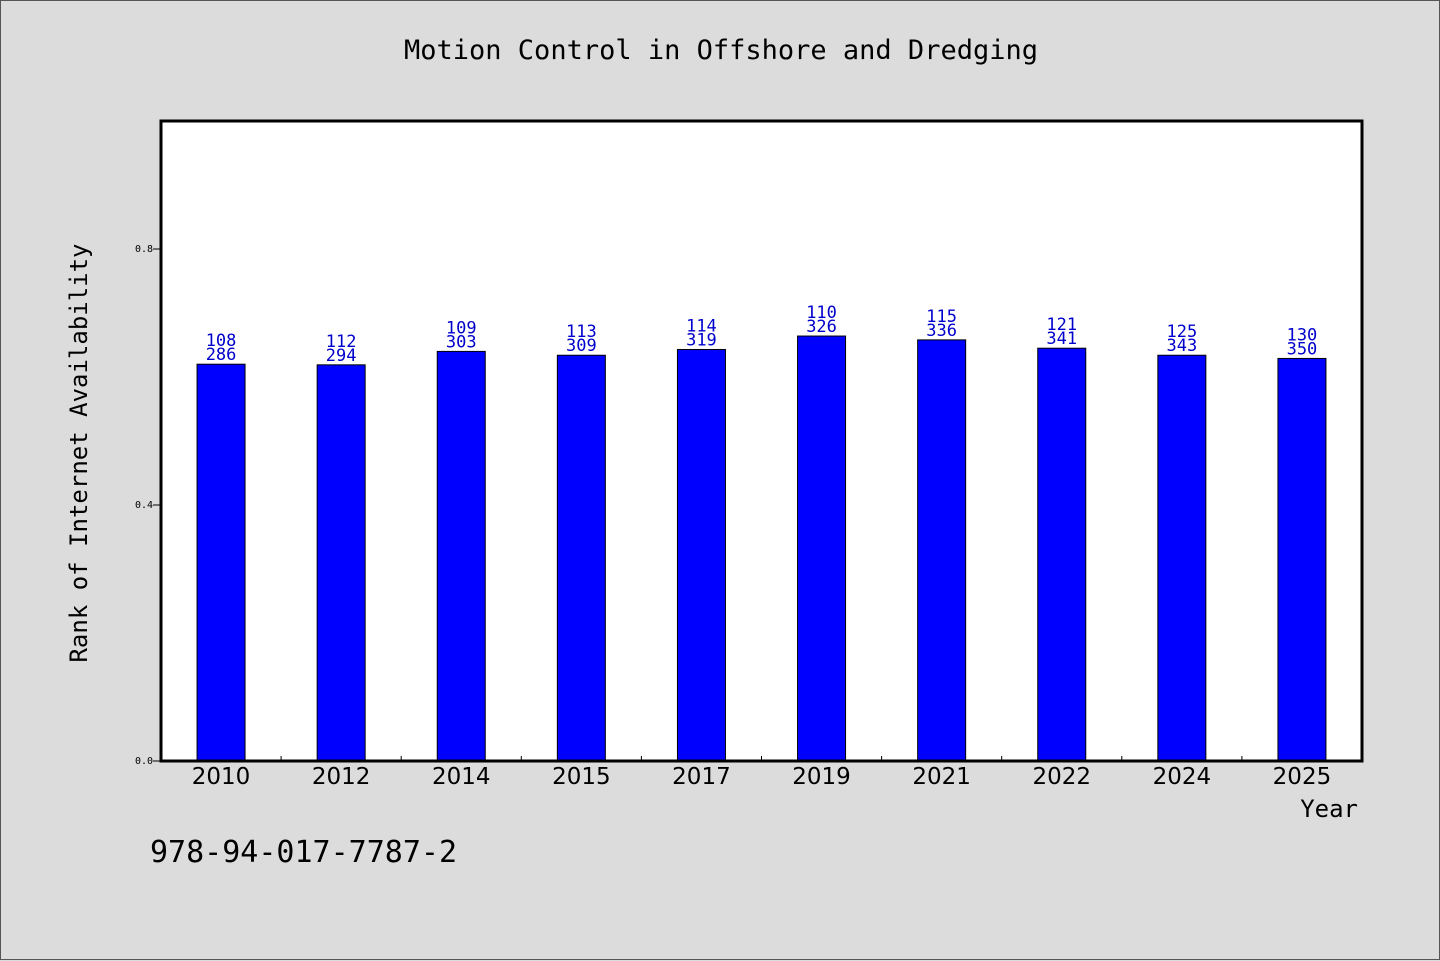 This screenshot has width=1440, height=961. Describe the element at coordinates (941, 317) in the screenshot. I see `bar-data-label-top: 115` at that location.